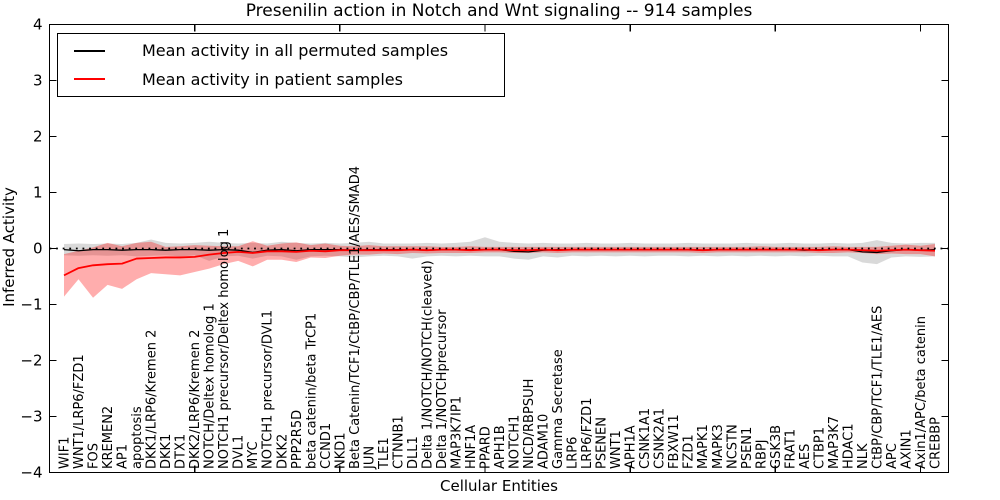 This screenshot has height=500, width=1000. Describe the element at coordinates (819, 448) in the screenshot. I see `entity-tick-label: CTBP1` at that location.